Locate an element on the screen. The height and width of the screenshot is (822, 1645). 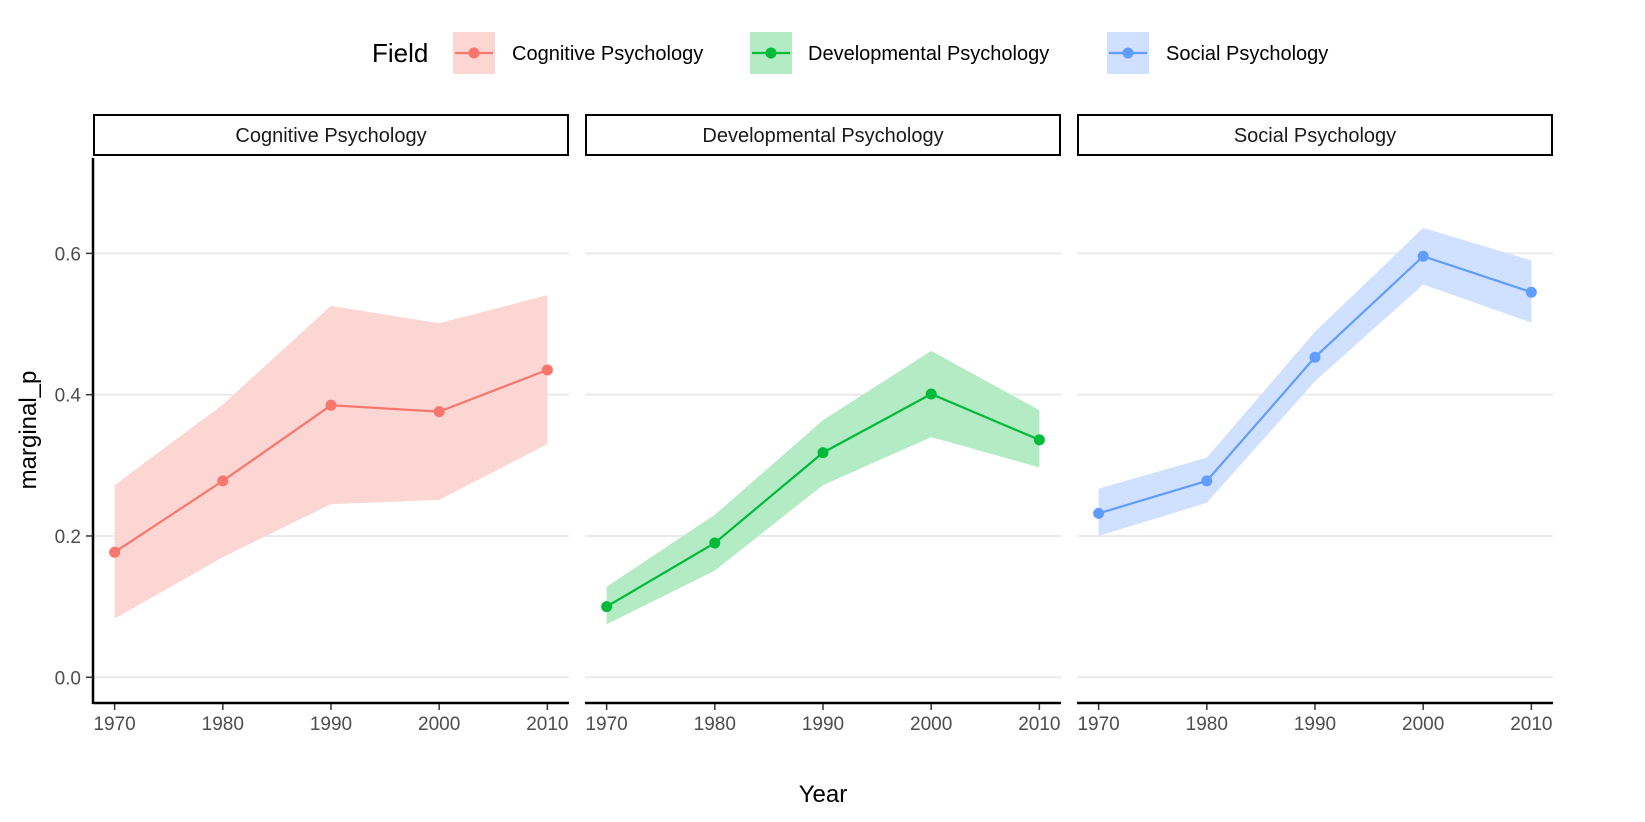
y-tick-label: 0.4 is located at coordinates (68, 396).